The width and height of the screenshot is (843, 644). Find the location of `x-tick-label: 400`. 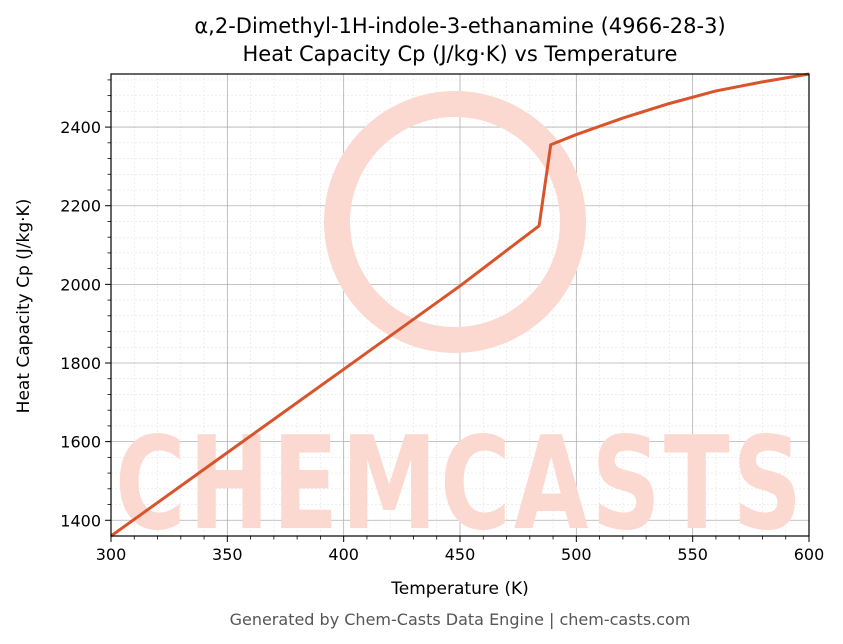

x-tick-label: 400 is located at coordinates (343, 554).